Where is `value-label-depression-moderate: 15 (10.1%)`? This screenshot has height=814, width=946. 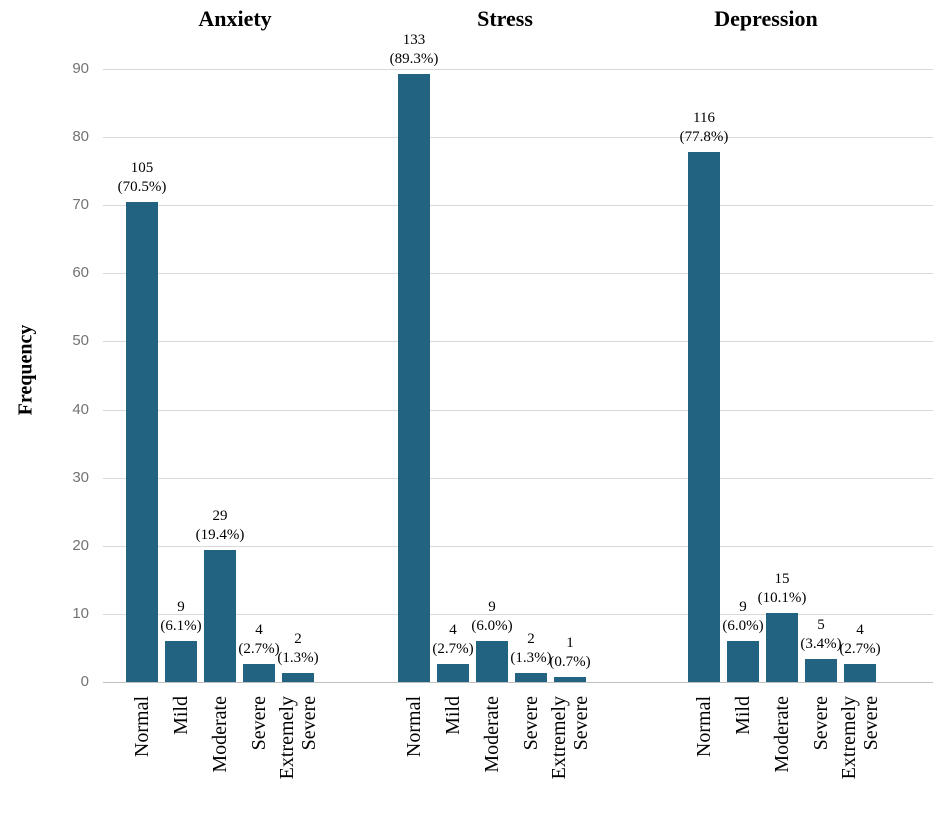
value-label-depression-moderate: 15 (10.1%) is located at coordinates (782, 589).